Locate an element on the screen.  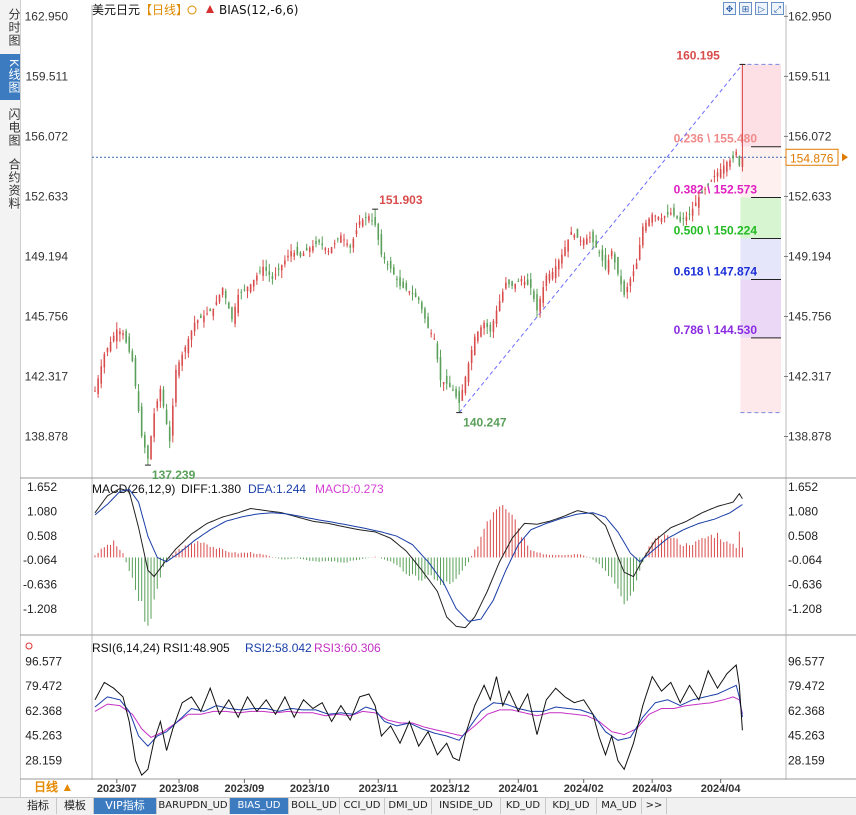
indicator-tab: MA_UD is located at coordinates (619, 806).